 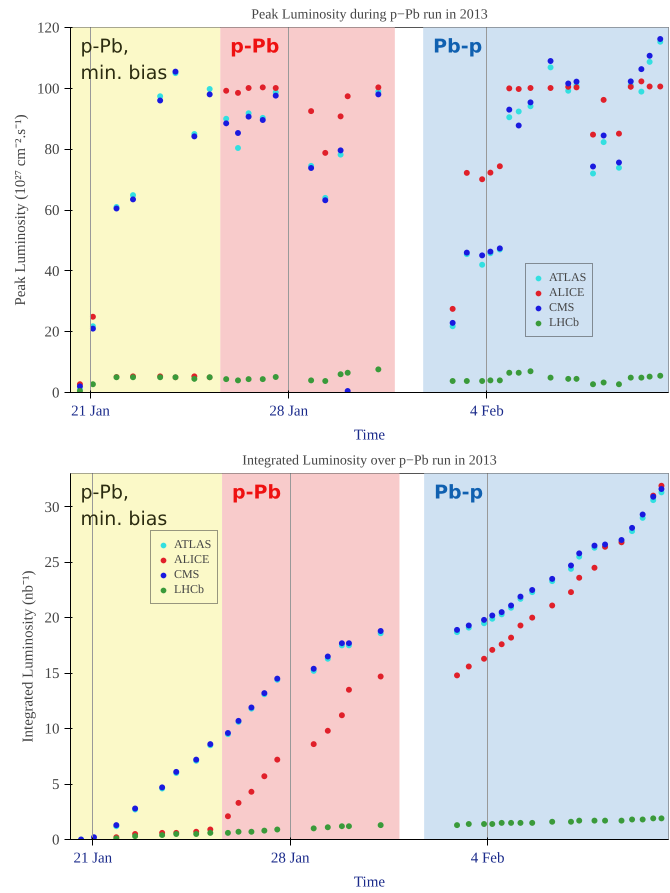 I want to click on y-tick-label: 120, so click(x=48, y=28).